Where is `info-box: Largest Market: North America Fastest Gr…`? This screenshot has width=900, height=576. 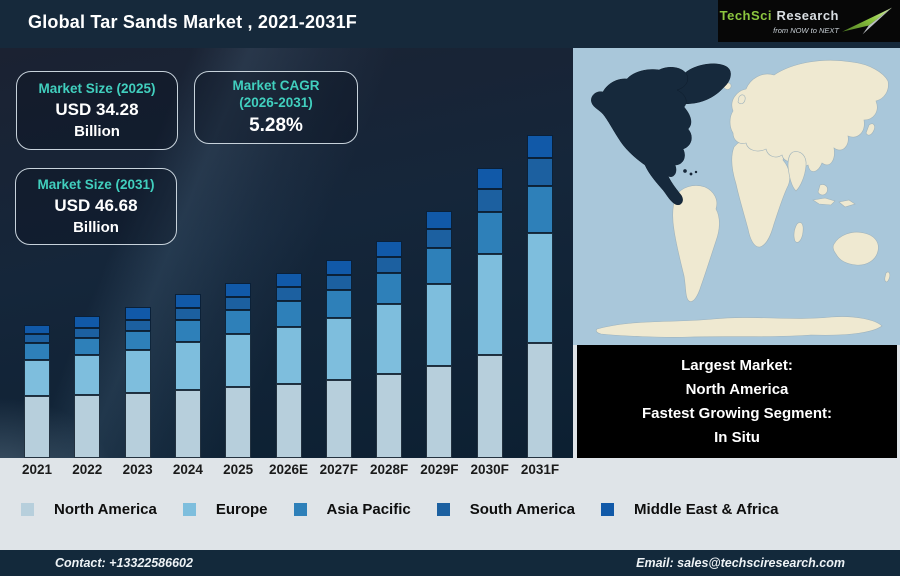 info-box: Largest Market: North America Fastest Gr… is located at coordinates (737, 401).